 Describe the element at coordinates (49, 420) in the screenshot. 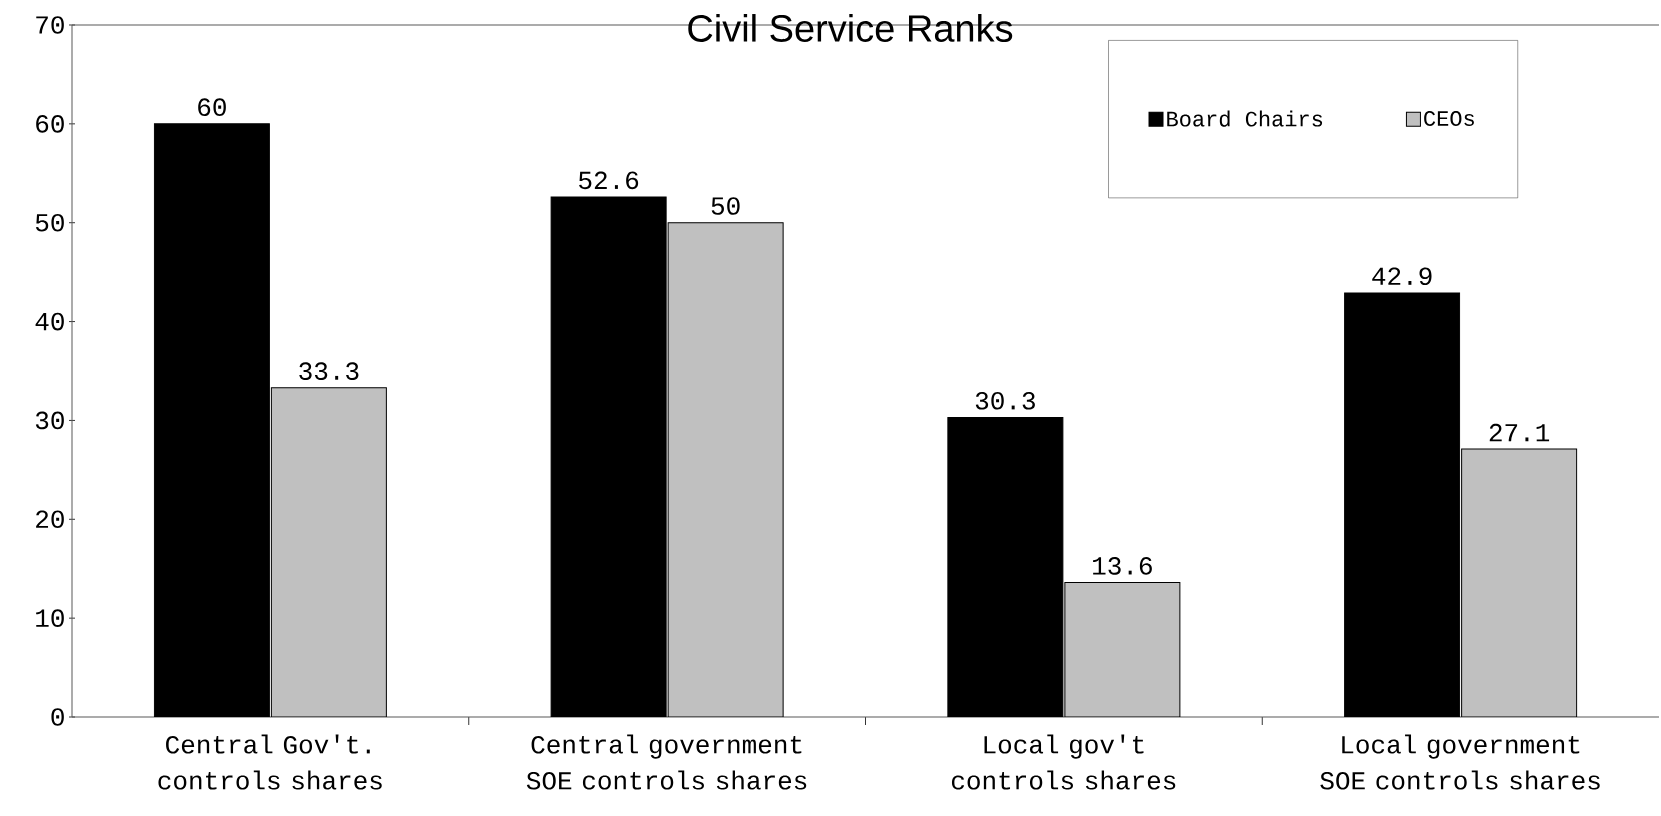

I see `y-tick-label: 30` at that location.